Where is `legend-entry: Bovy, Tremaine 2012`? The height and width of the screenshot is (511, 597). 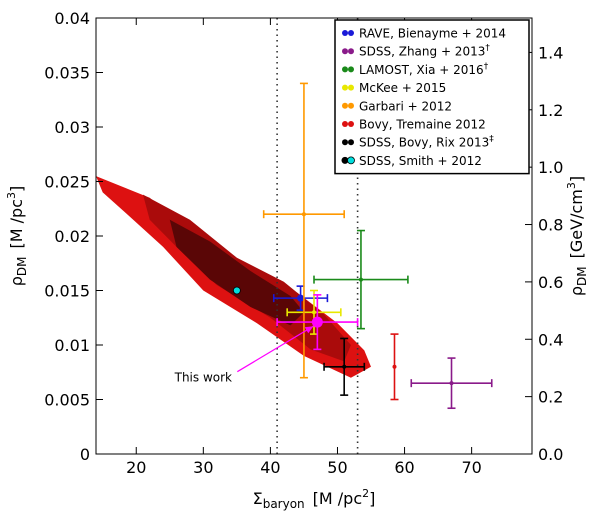
legend-entry: Bovy, Tremaine 2012 is located at coordinates (414, 125).